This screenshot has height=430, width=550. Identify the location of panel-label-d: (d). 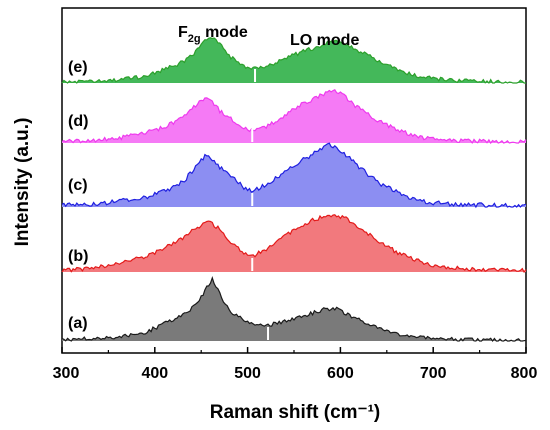
(78, 121).